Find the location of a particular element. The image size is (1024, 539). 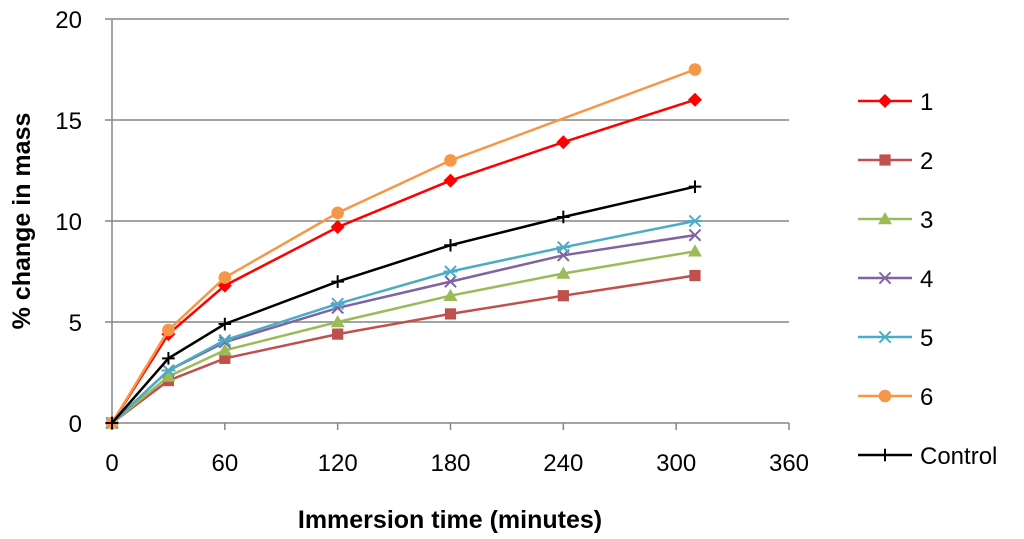

y-tick-label-0: 0 is located at coordinates (75, 424).